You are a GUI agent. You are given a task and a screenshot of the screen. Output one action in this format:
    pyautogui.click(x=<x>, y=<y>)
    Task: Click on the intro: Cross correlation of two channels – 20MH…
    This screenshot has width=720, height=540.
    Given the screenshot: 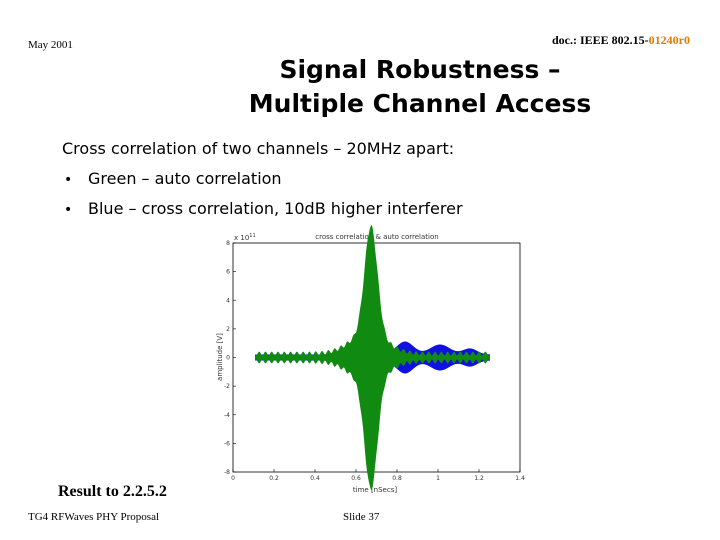 What is the action you would take?
    pyautogui.click(x=258, y=148)
    